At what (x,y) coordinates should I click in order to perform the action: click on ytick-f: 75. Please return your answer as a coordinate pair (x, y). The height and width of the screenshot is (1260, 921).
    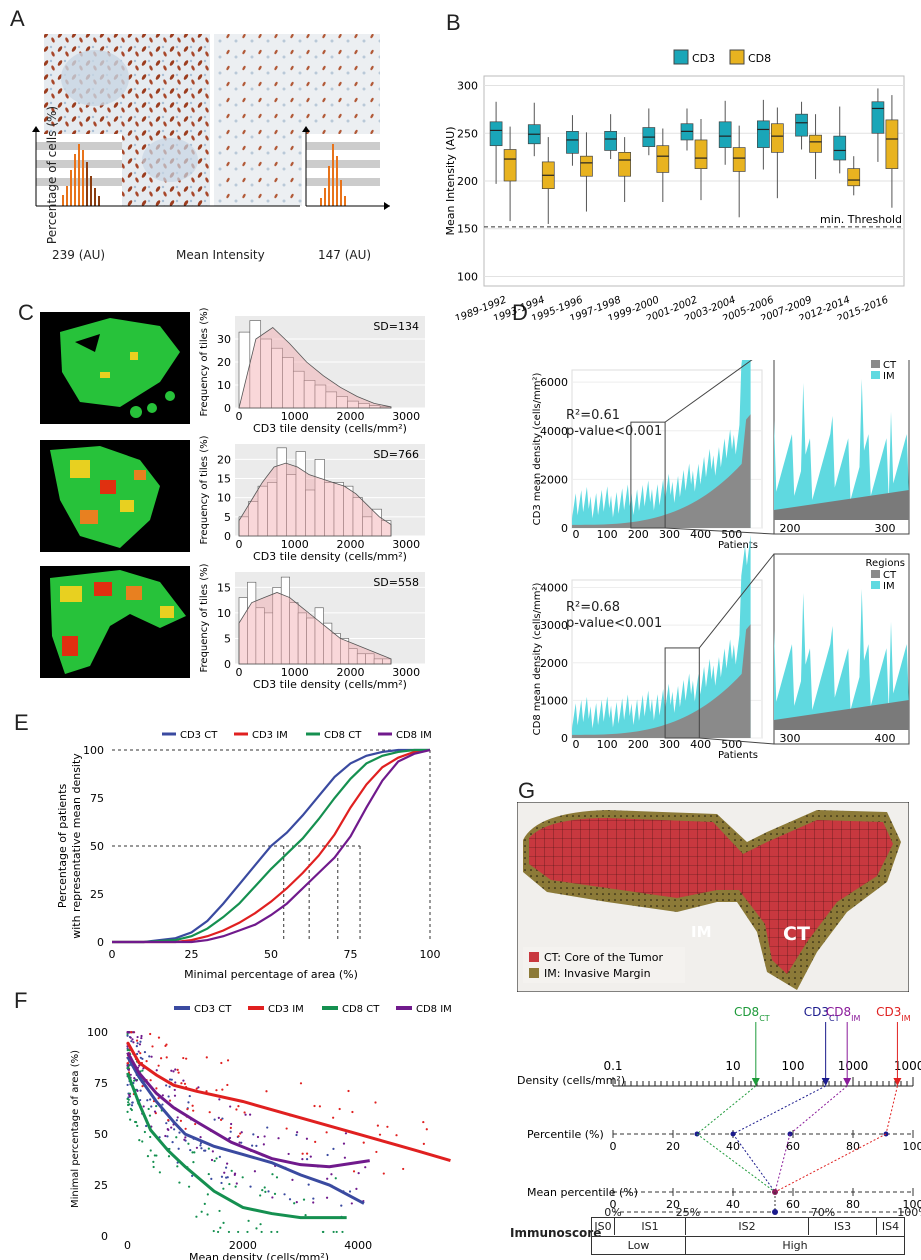
    Looking at the image, I should click on (101, 1083).